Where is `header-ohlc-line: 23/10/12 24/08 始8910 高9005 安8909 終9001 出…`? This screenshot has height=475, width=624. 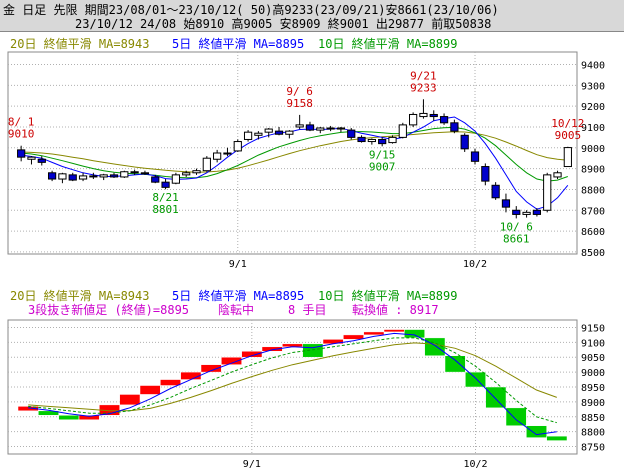
header-ohlc-line: 23/10/12 24/08 始8910 高9005 安8909 終9001 出… is located at coordinates (283, 24).